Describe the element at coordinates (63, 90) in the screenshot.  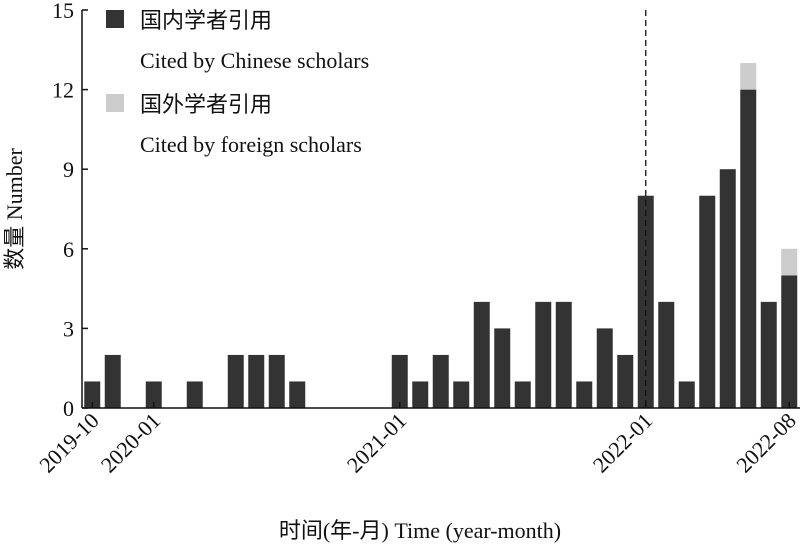
I see `y-tick-label: 12` at that location.